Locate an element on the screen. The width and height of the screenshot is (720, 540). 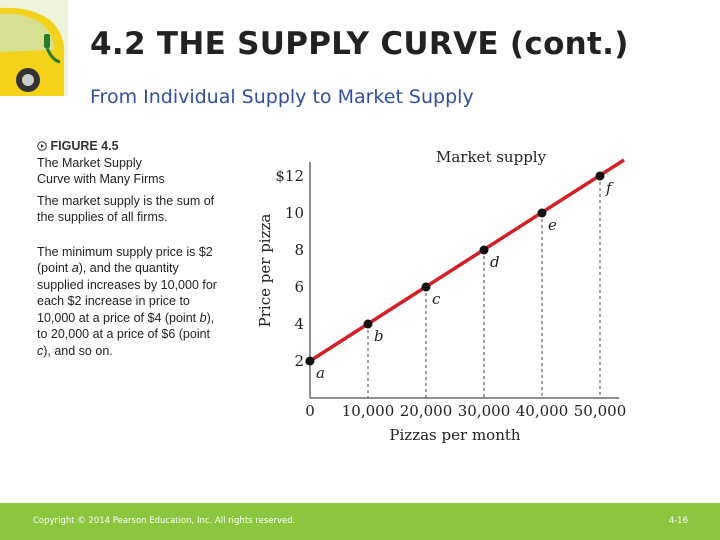
slide-subtitle: From Individual Supply to Market Supply is located at coordinates (282, 97).